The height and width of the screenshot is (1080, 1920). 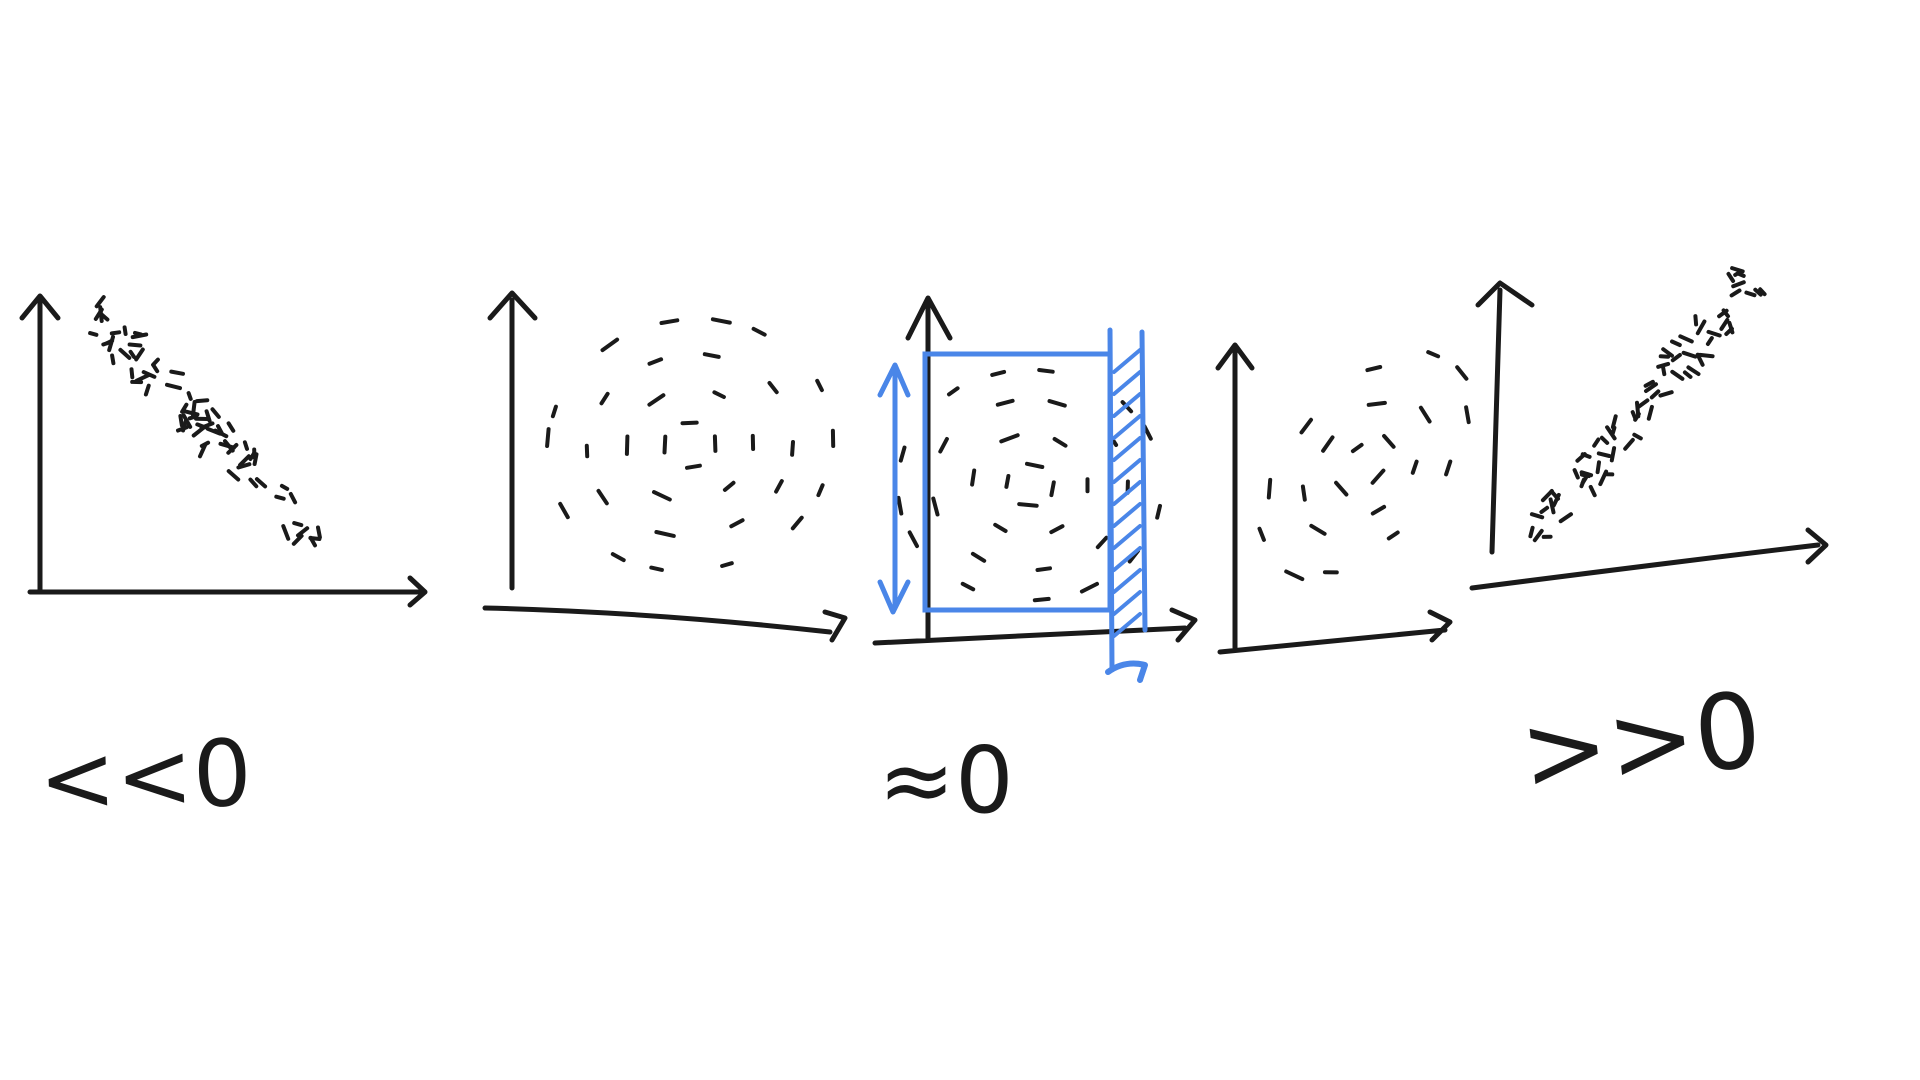 I want to click on panel-1-points, so click(x=205, y=421).